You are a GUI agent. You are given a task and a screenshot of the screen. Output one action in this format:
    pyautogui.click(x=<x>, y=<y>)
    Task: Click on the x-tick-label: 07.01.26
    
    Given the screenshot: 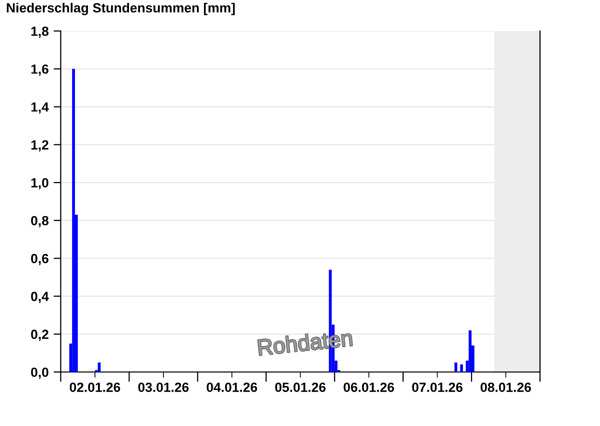 What is the action you would take?
    pyautogui.click(x=437, y=387)
    